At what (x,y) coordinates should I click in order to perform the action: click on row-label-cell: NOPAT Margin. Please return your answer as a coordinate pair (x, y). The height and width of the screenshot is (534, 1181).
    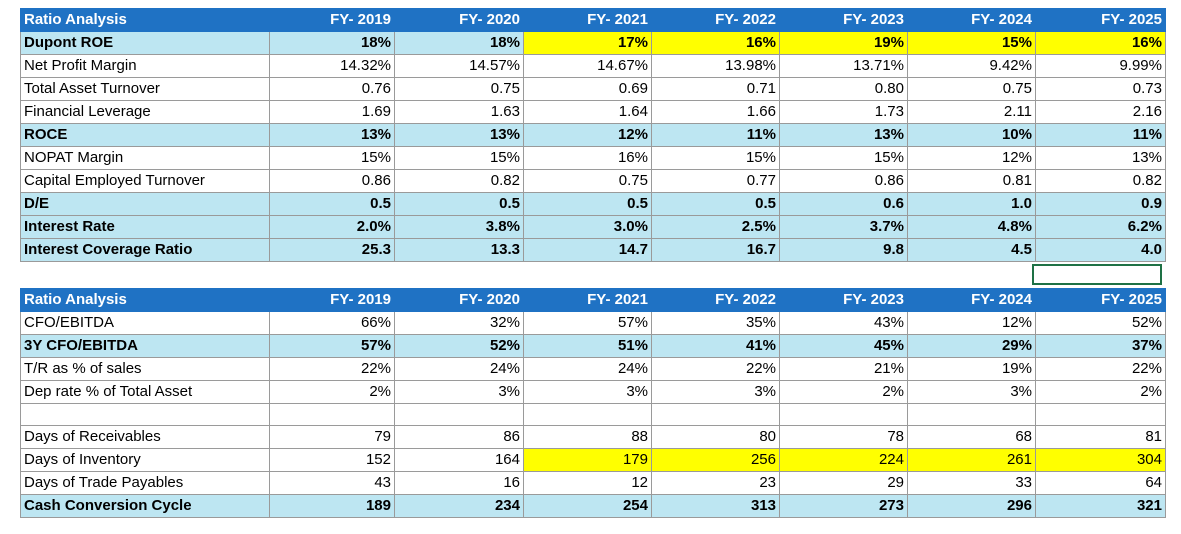
    Looking at the image, I should click on (145, 158).